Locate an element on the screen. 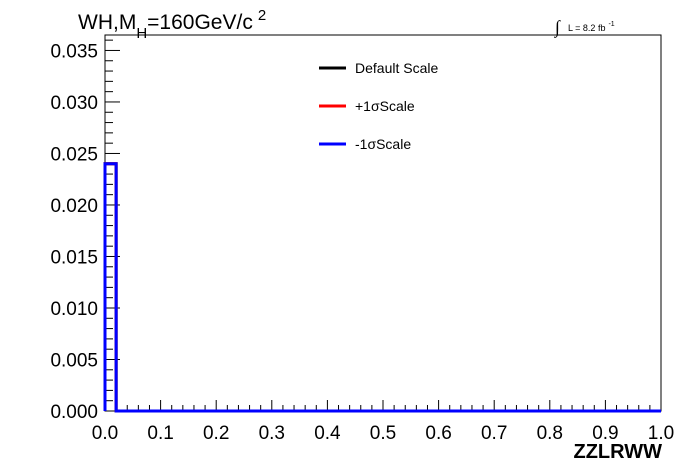 The height and width of the screenshot is (472, 696). x-axis: 0.0 0.1 0.2 0.3 0.4 0.5 0.6 0.7 0.8 0.9 1.0 is located at coordinates (383, 422).